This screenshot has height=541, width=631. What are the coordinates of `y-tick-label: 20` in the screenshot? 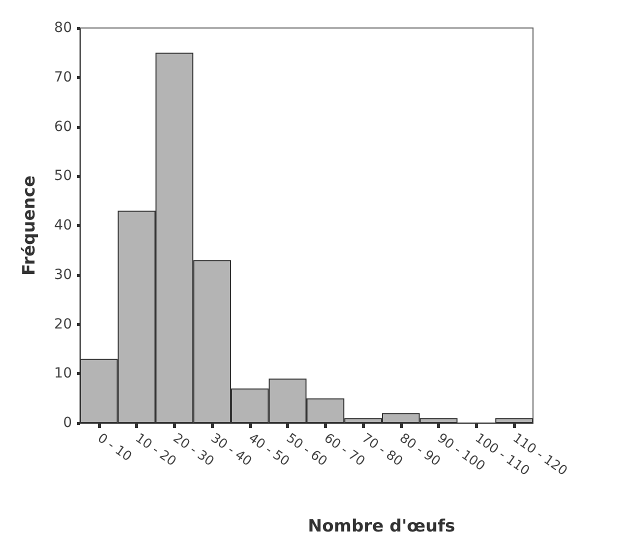 It's located at (63, 324).